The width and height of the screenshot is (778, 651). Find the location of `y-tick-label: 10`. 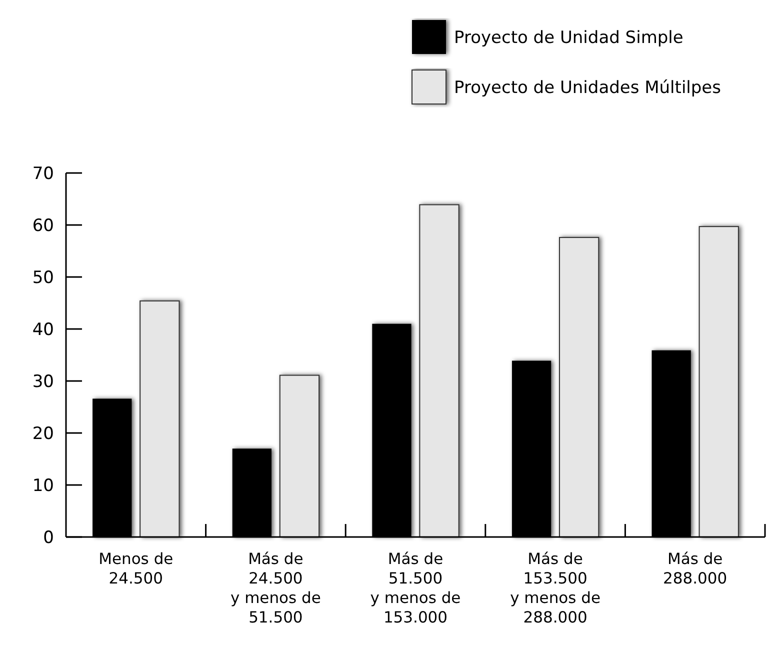

y-tick-label: 10 is located at coordinates (43, 486).